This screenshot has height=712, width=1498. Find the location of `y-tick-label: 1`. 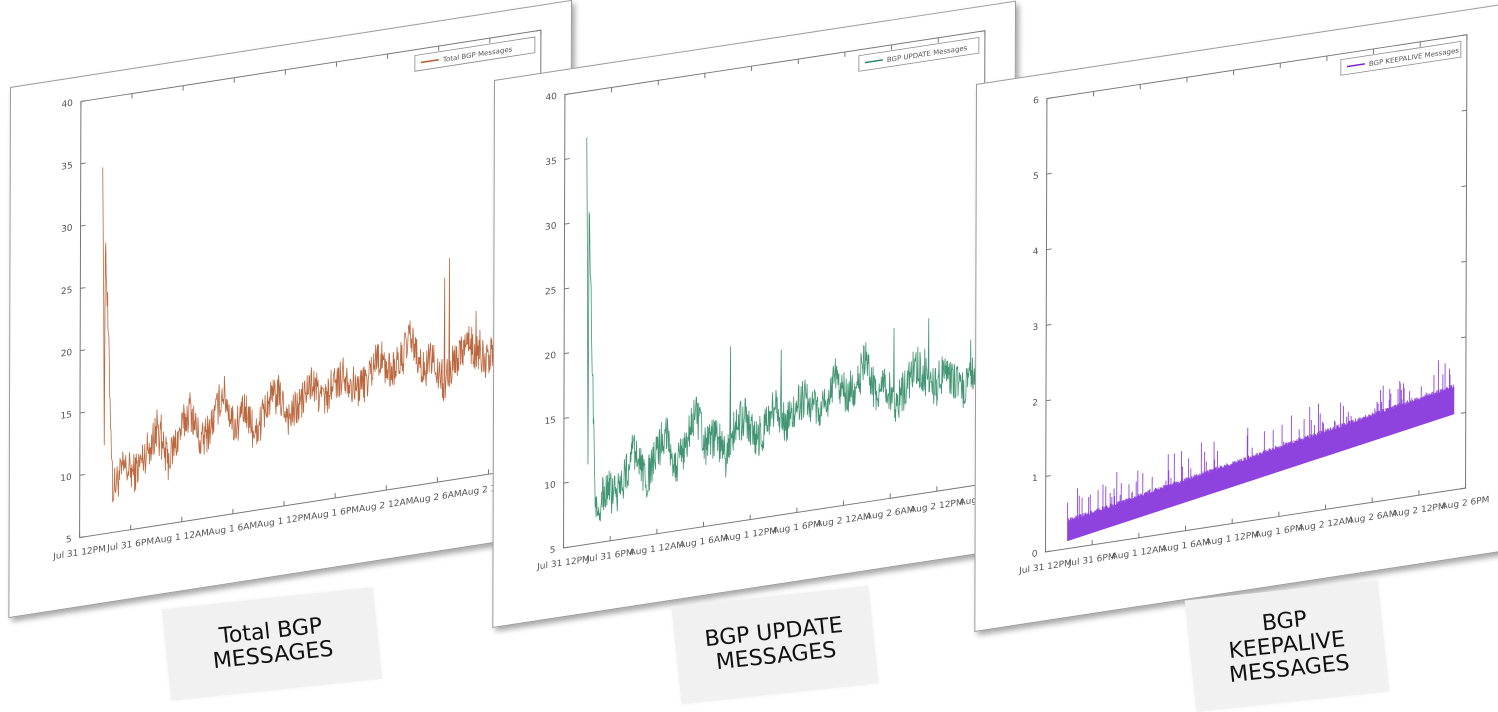

y-tick-label: 1 is located at coordinates (1035, 479).